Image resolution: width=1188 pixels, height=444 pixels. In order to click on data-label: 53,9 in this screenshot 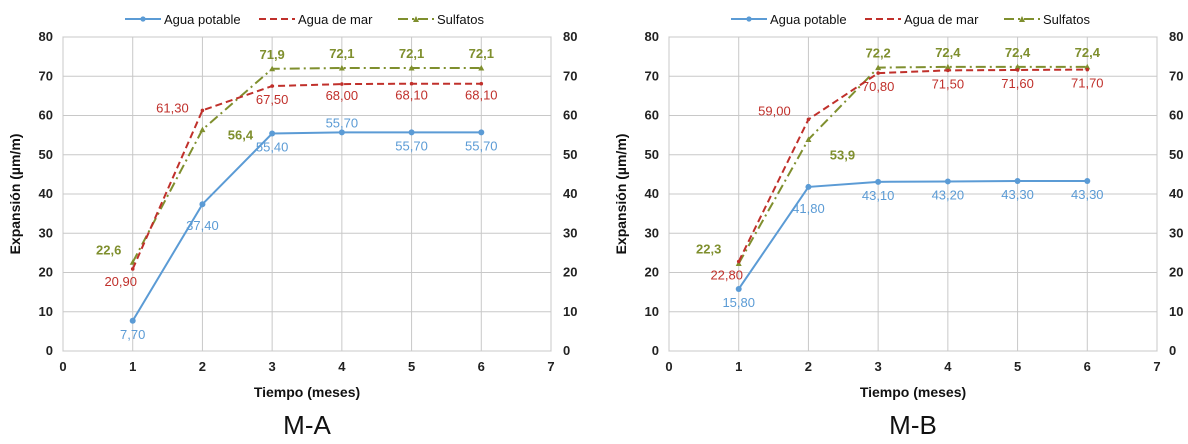, I will do `click(842, 154)`.